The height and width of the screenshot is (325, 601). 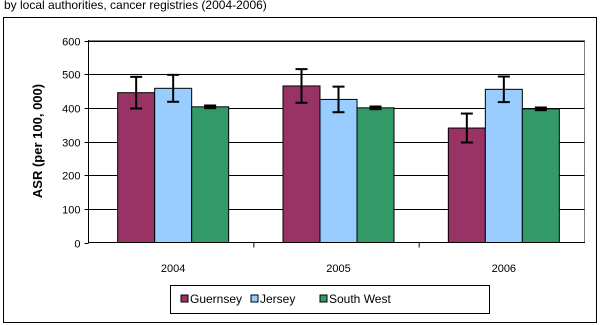 I want to click on bar-south-west-2006, so click(x=540, y=175).